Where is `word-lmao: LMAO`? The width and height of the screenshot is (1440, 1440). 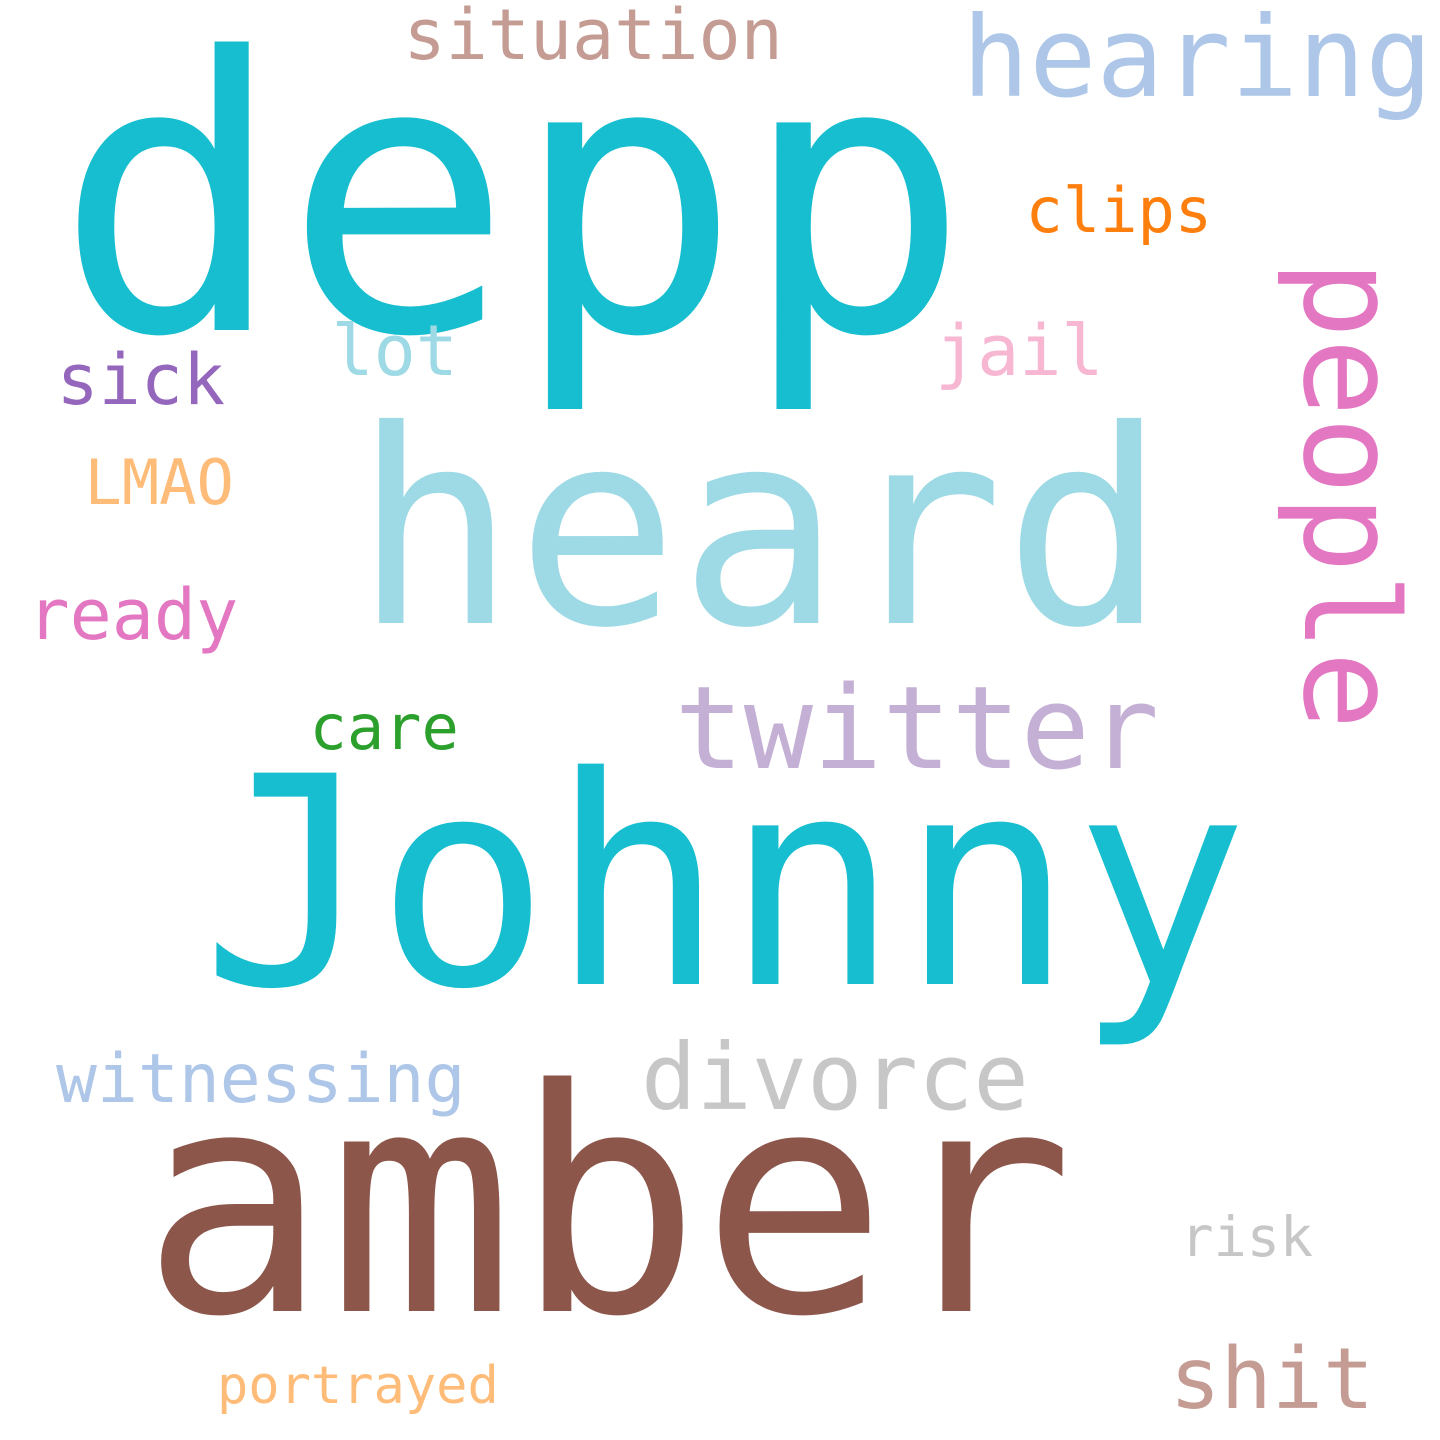 word-lmao: LMAO is located at coordinates (159, 482).